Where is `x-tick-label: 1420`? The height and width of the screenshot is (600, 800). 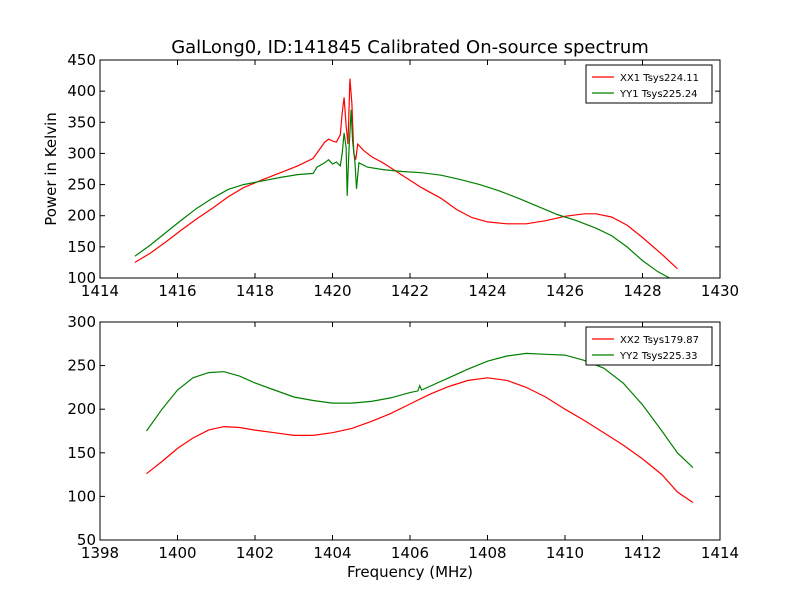
x-tick-label: 1420 is located at coordinates (332, 291).